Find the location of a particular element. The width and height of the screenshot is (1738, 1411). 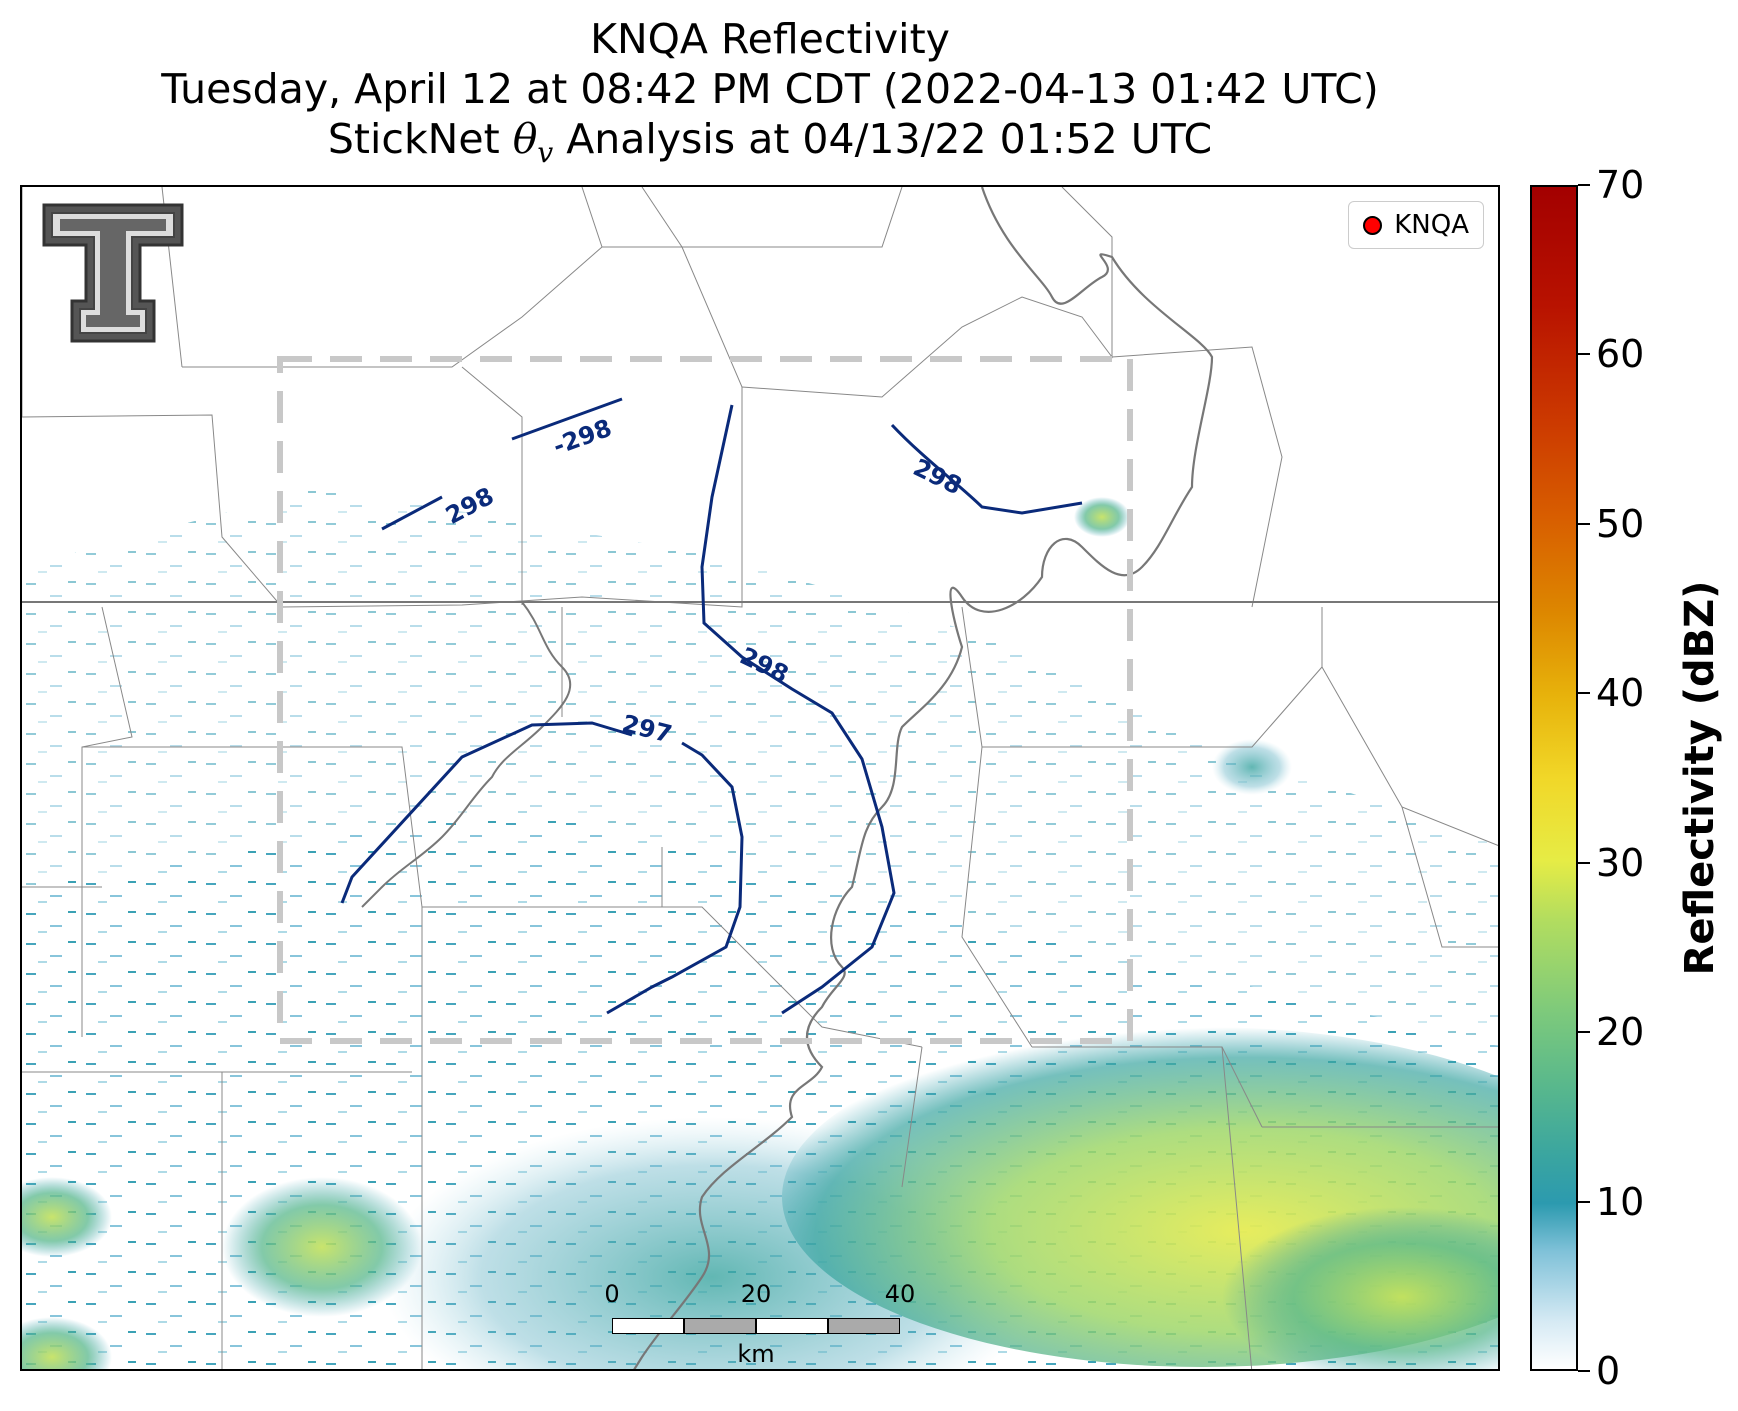

echo-cell-southwest is located at coordinates (322, 1247).